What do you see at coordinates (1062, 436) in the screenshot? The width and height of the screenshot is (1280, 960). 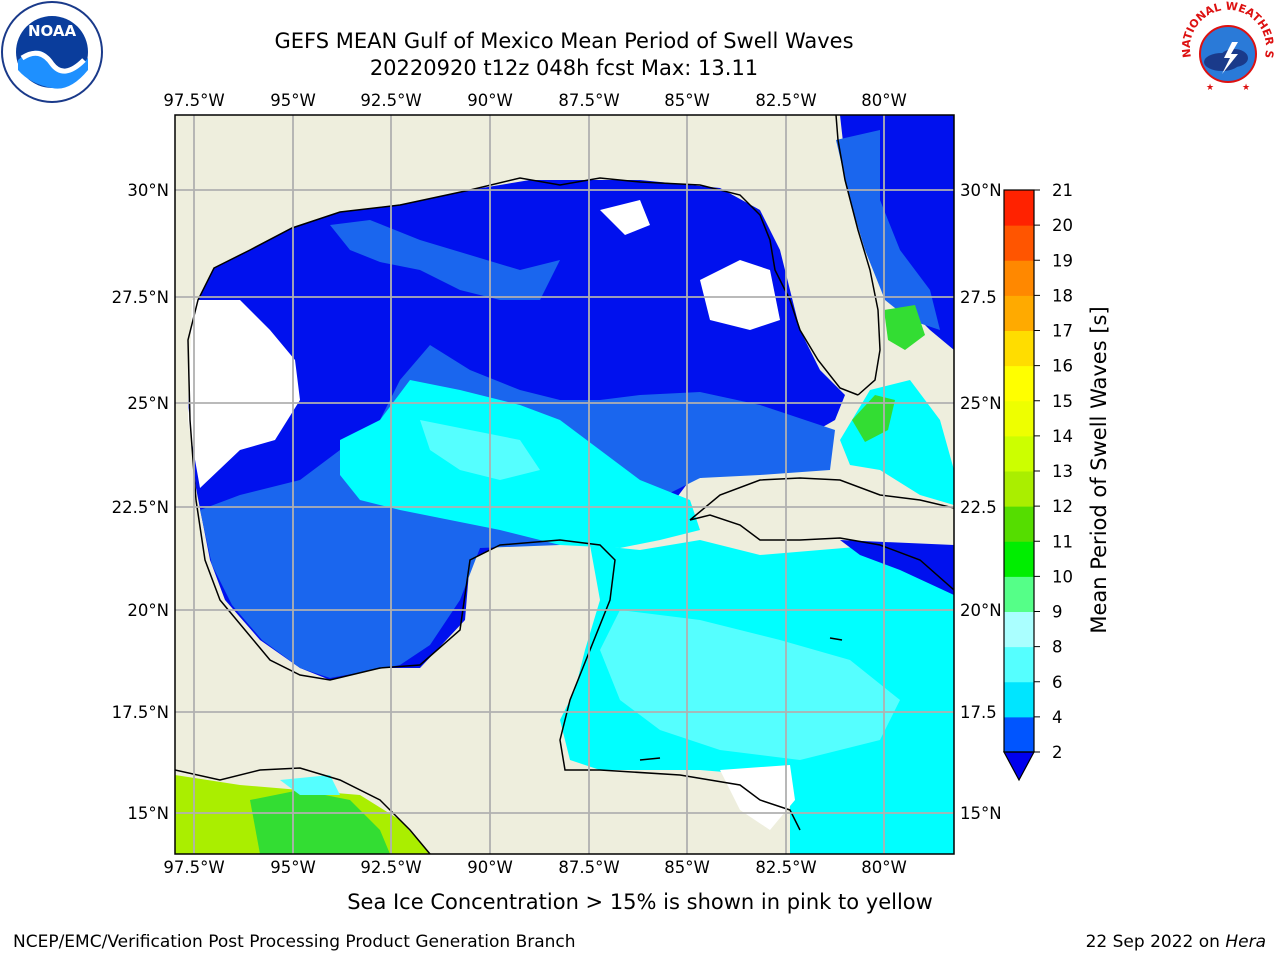 I see `colorbar-tick-label: 14` at bounding box center [1062, 436].